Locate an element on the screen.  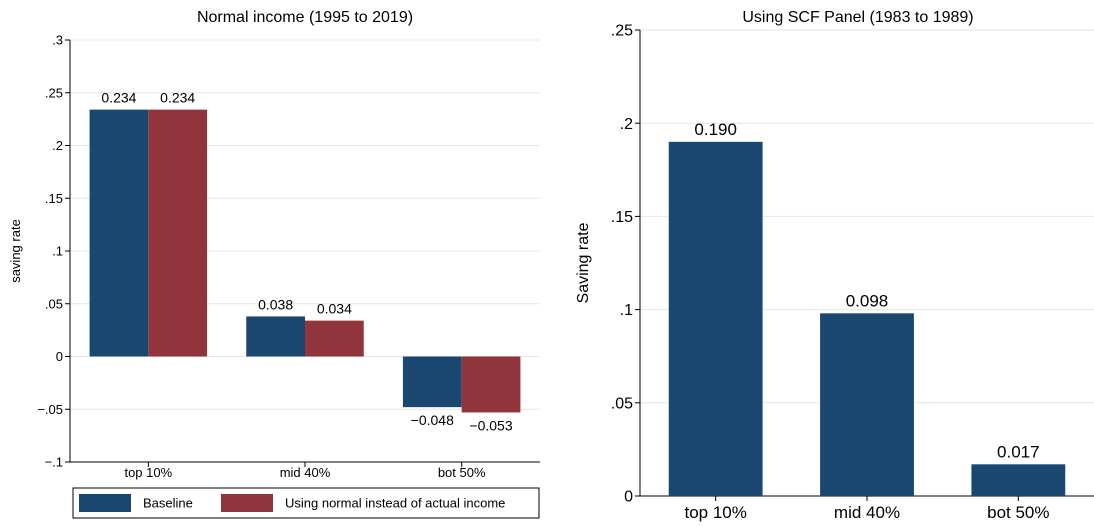
right-xtick-label: mid 40% is located at coordinates (867, 512).